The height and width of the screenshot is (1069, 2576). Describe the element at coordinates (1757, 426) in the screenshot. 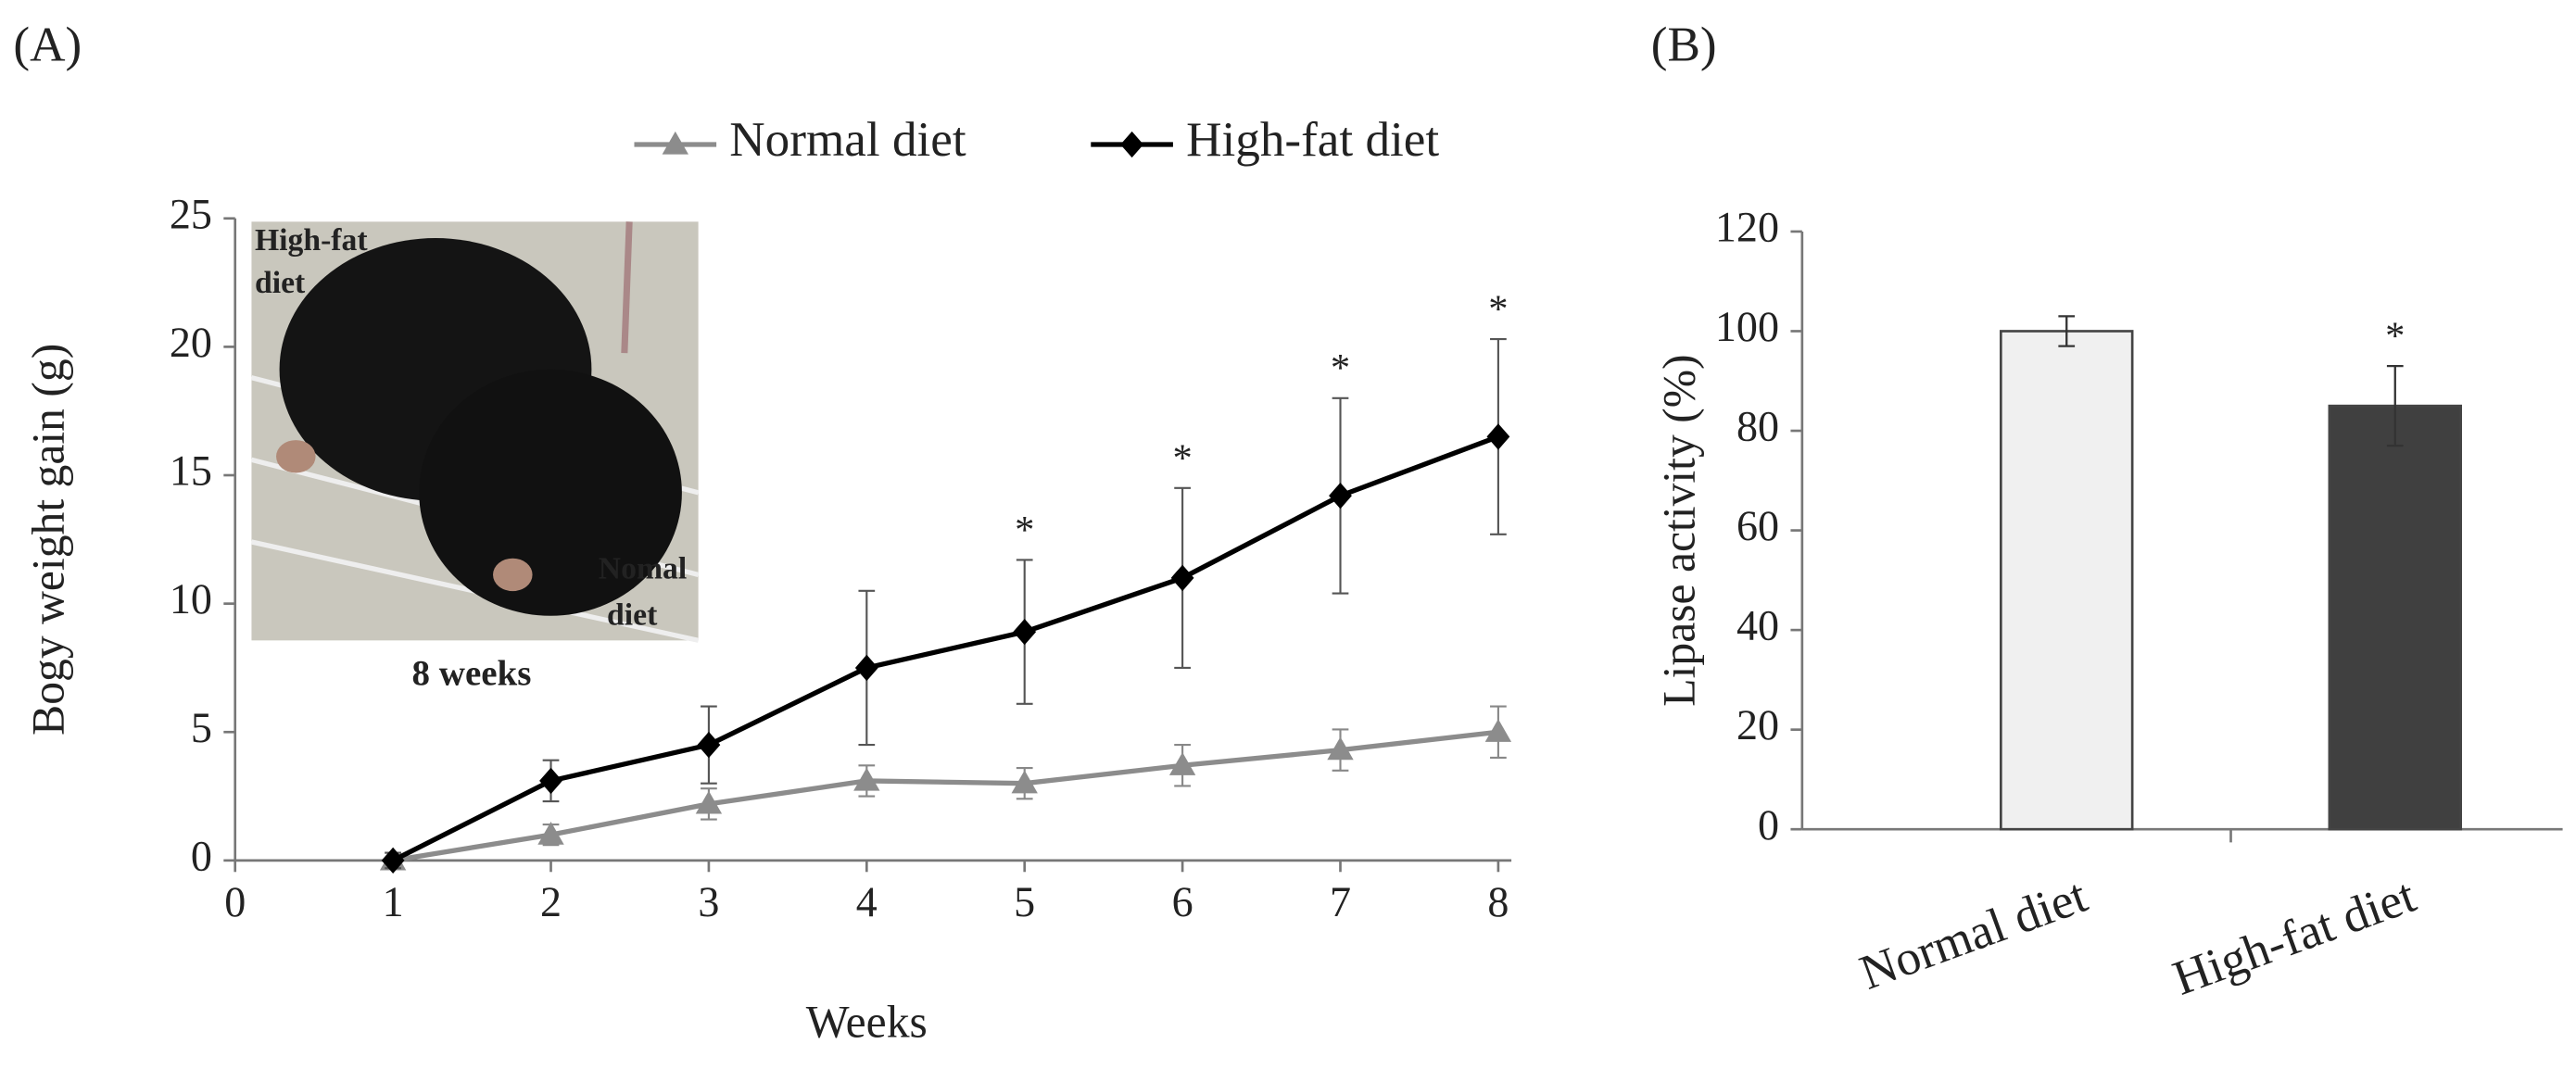

I see `y-tick-label: 80` at that location.